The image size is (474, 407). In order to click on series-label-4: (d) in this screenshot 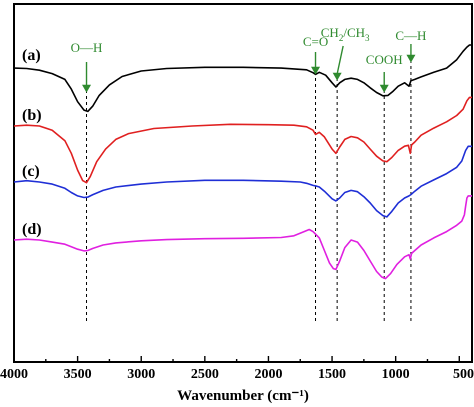, I will do `click(32, 229)`.